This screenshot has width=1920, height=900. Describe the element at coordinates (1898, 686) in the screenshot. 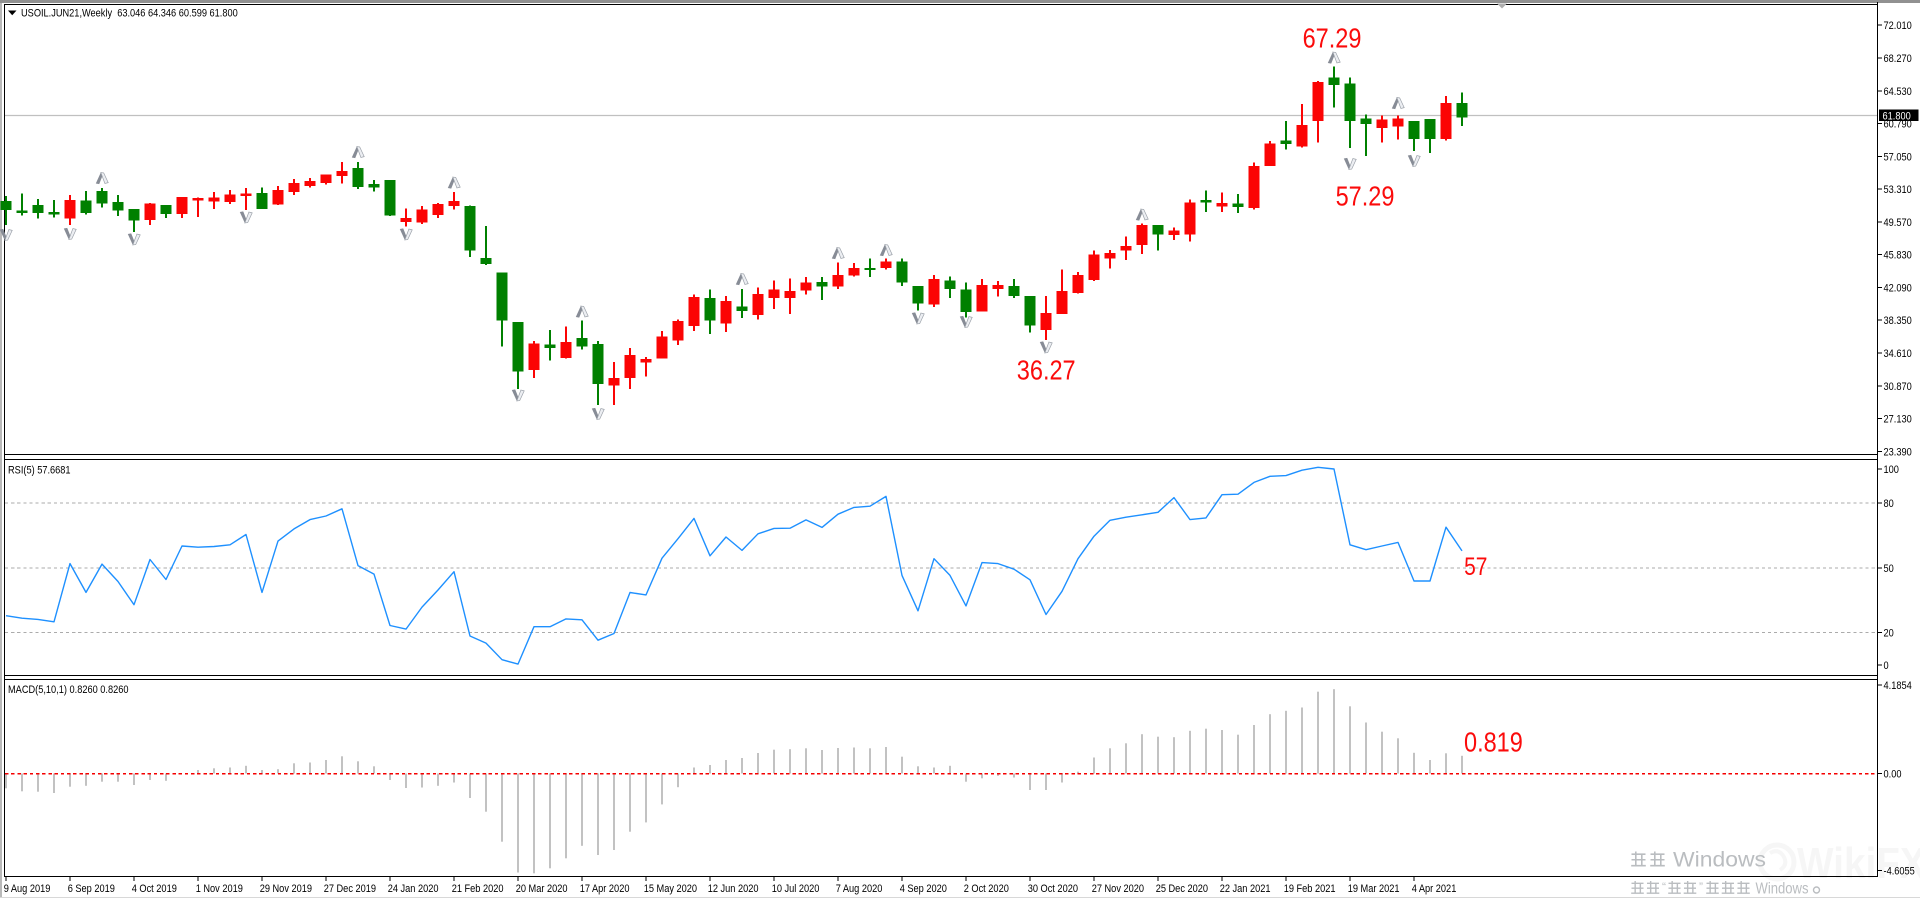

I see `svg-text: 4.1854` at that location.